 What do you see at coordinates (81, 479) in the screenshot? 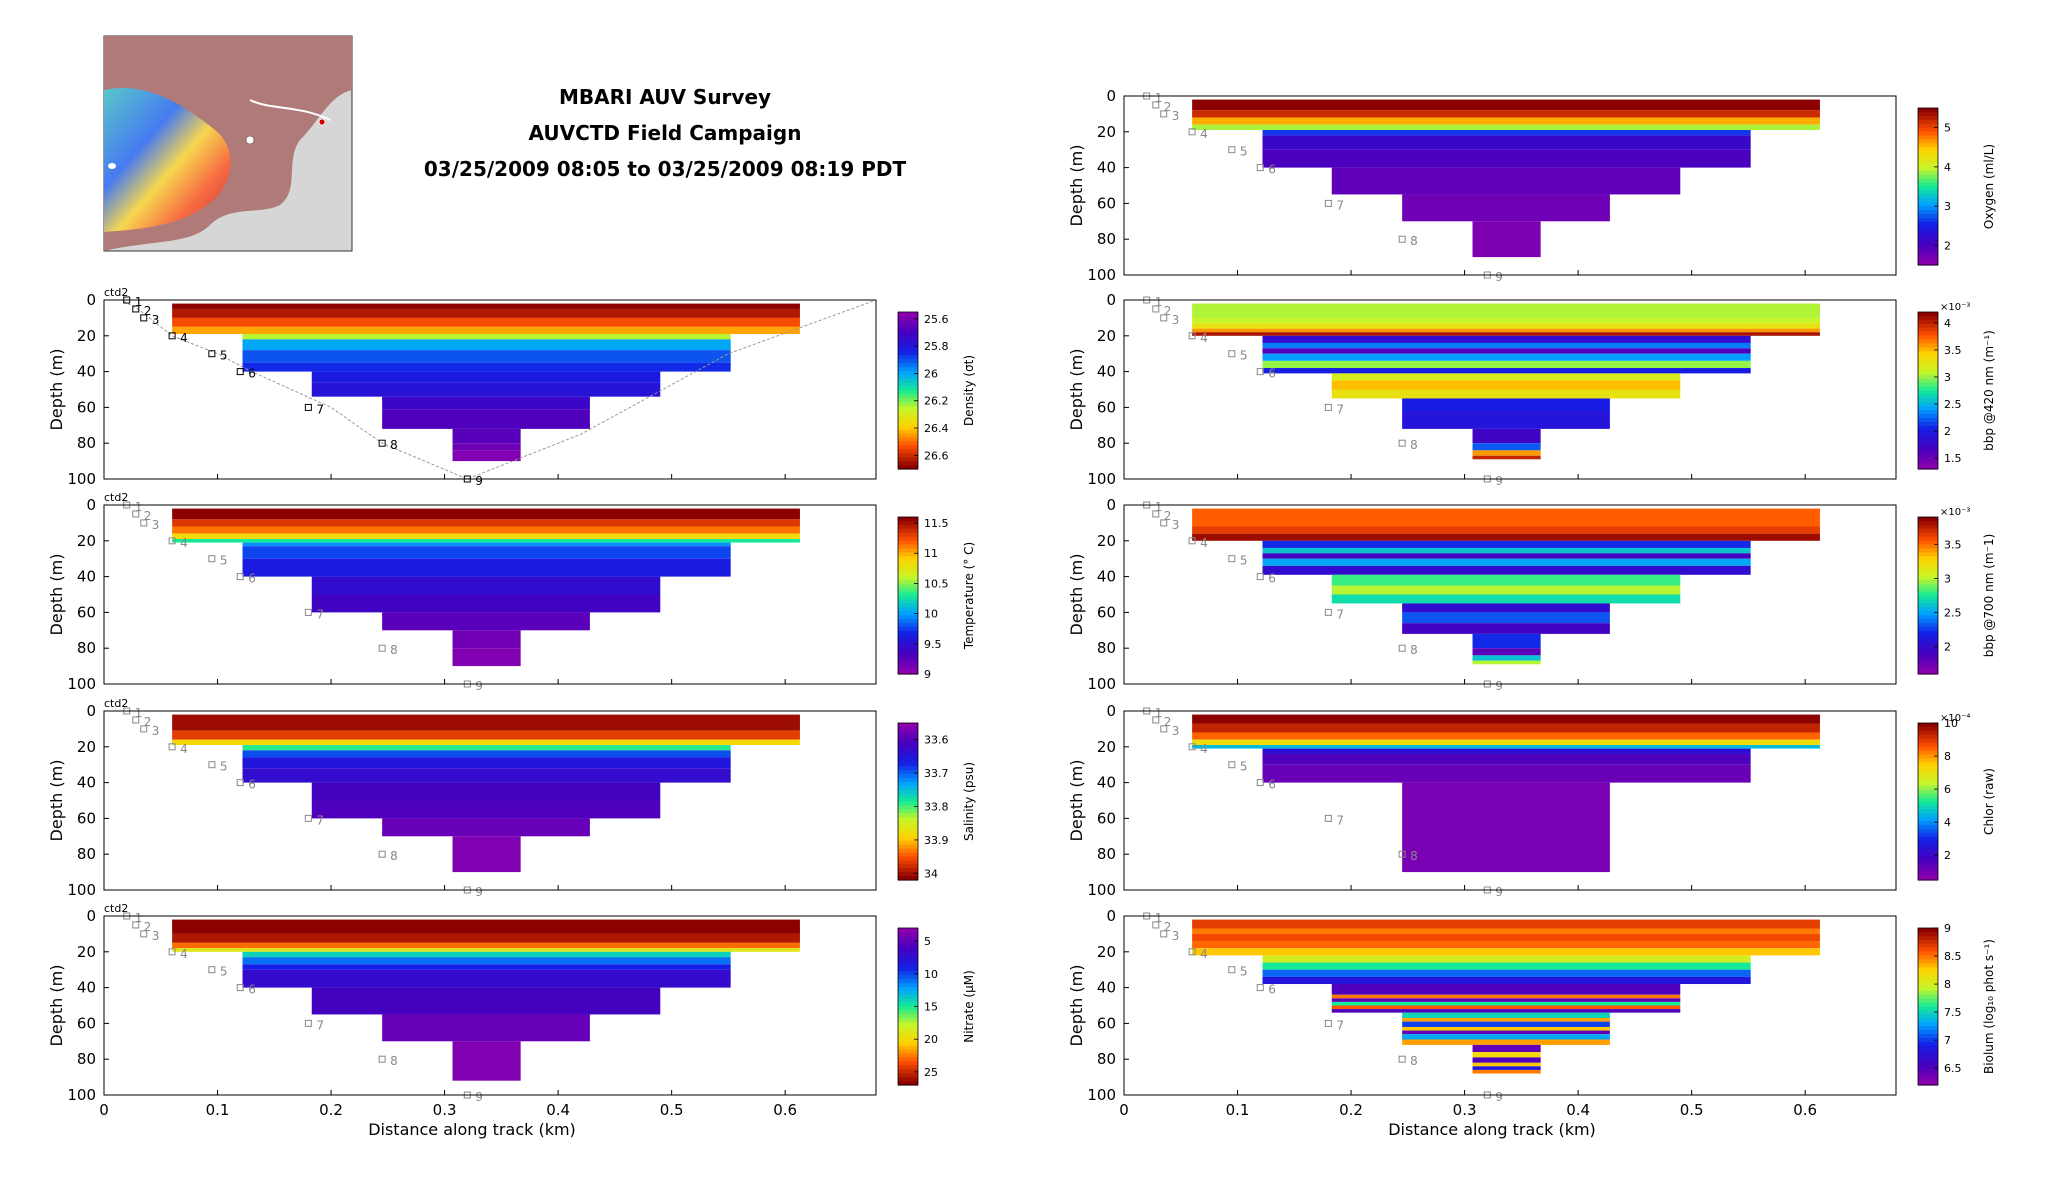
I see `y-tick-label: 100` at bounding box center [81, 479].